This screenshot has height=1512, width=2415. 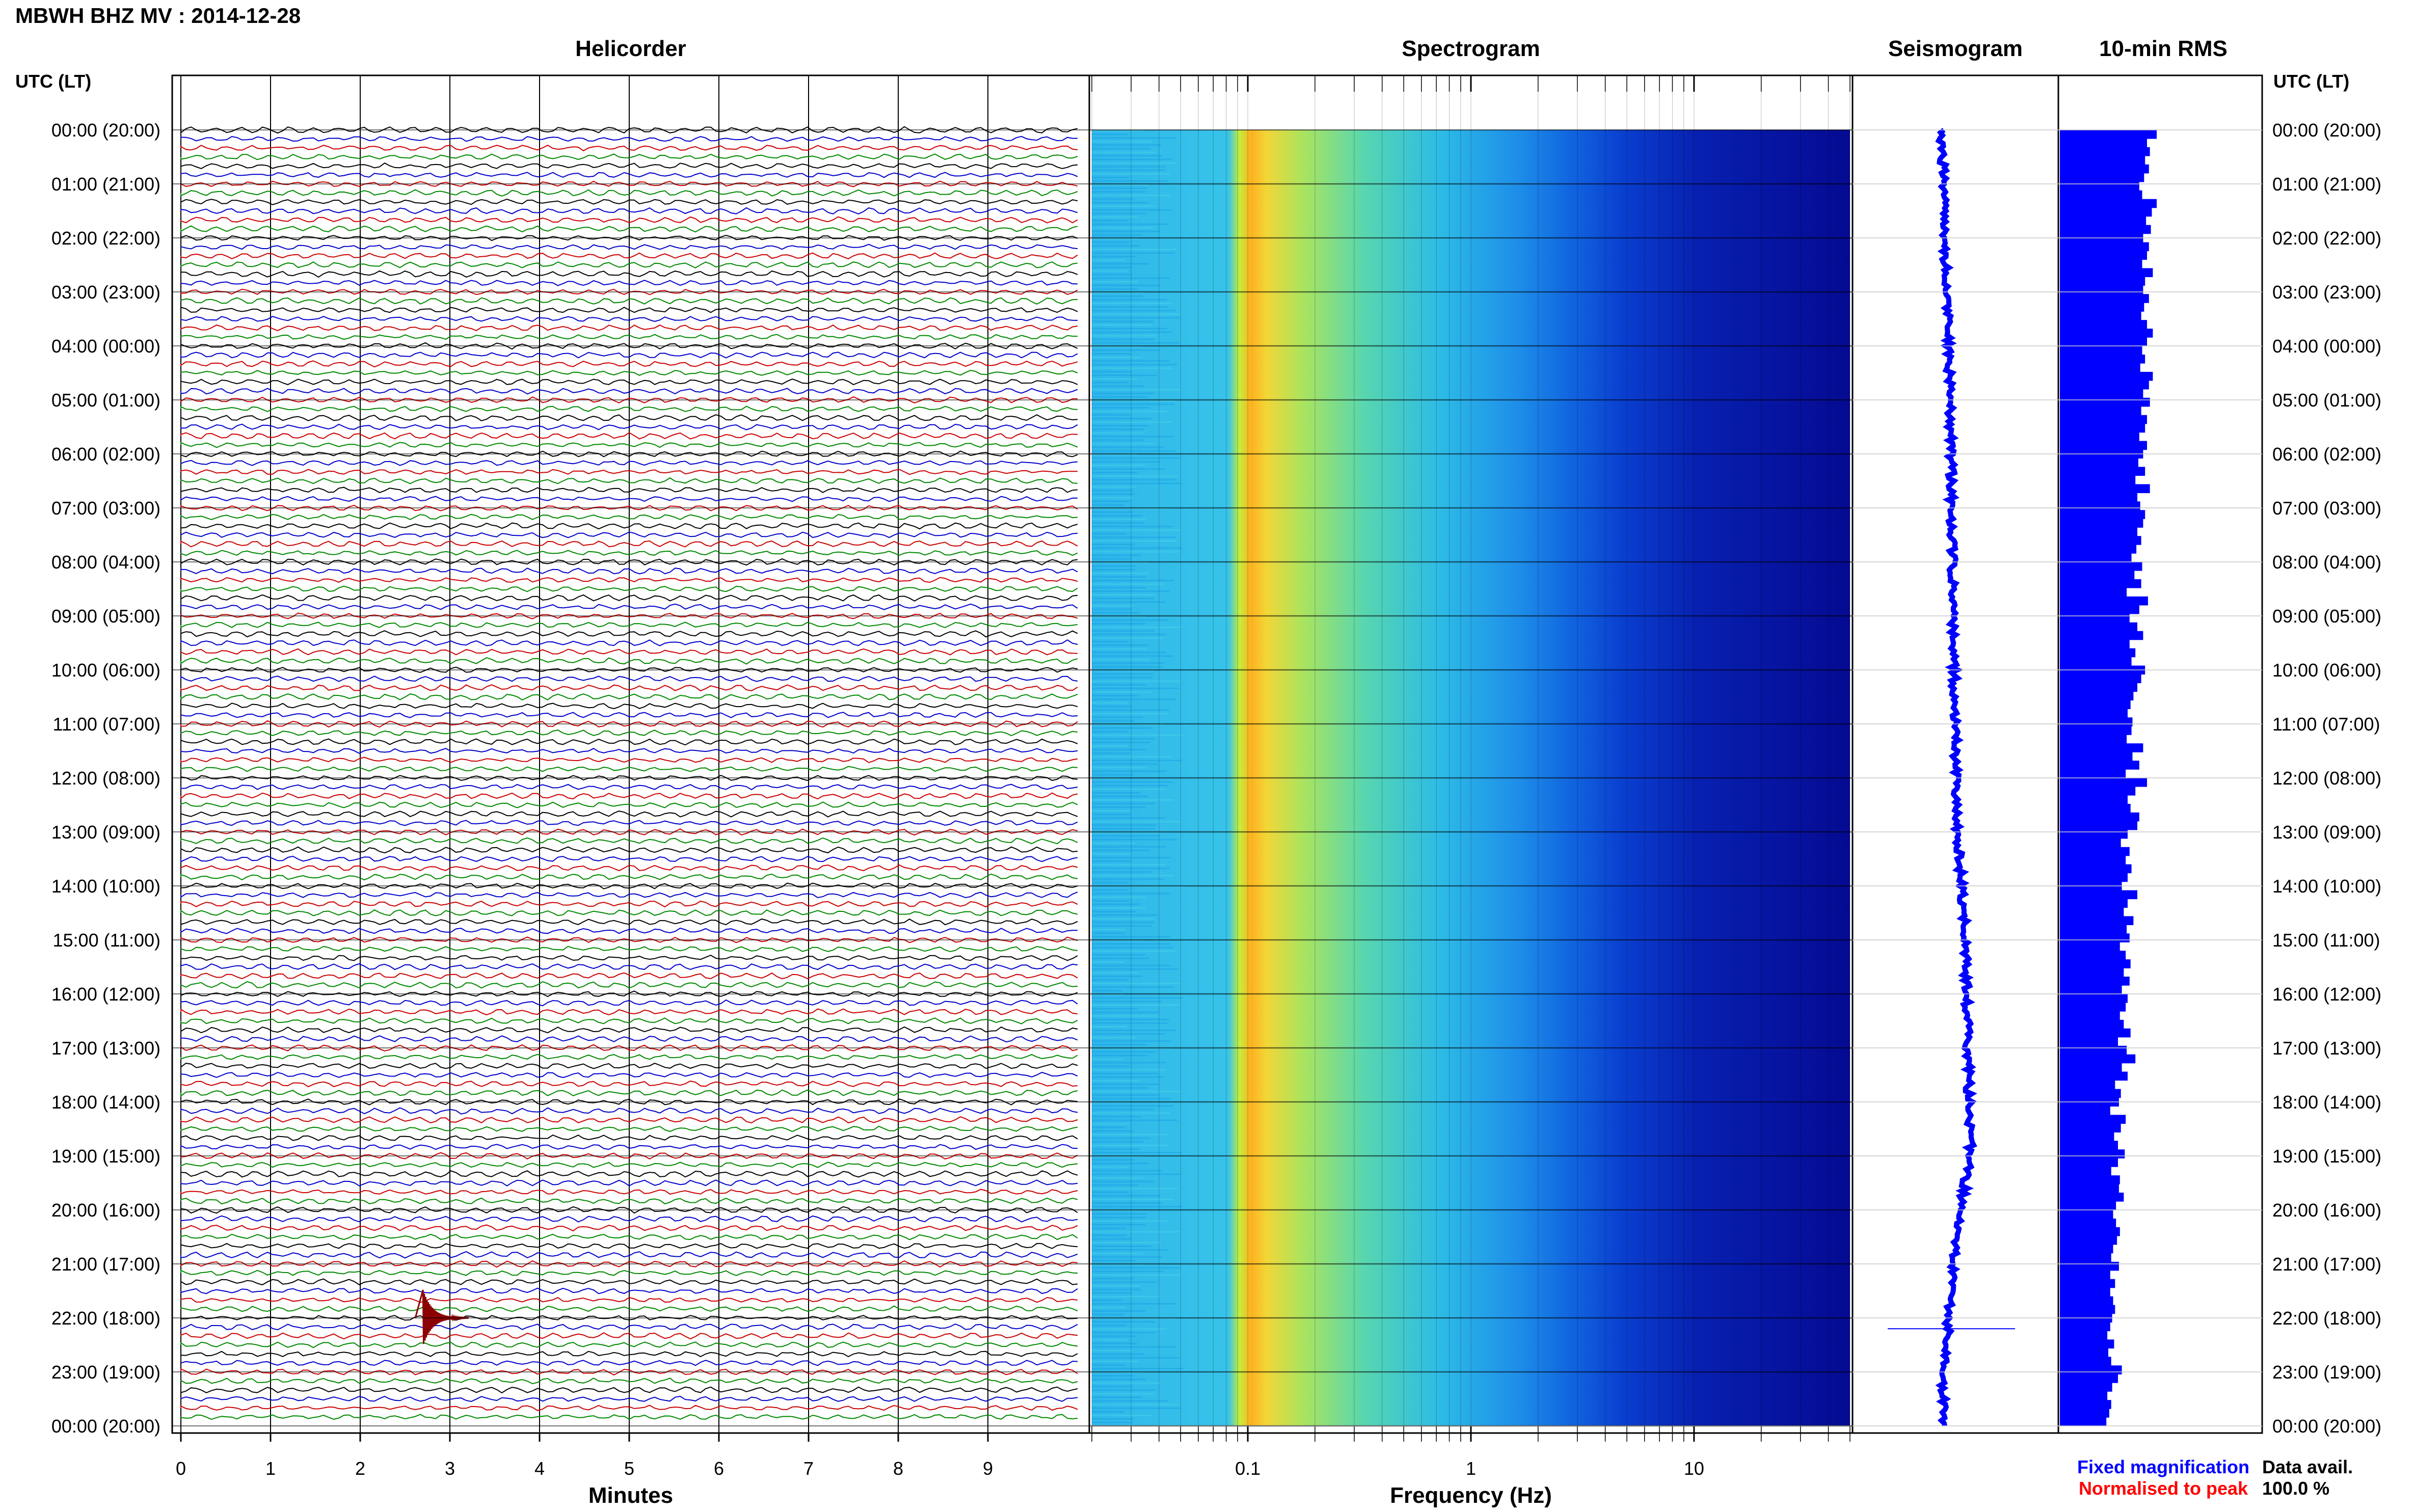 What do you see at coordinates (988, 1468) in the screenshot?
I see `x-tick-label: 9` at bounding box center [988, 1468].